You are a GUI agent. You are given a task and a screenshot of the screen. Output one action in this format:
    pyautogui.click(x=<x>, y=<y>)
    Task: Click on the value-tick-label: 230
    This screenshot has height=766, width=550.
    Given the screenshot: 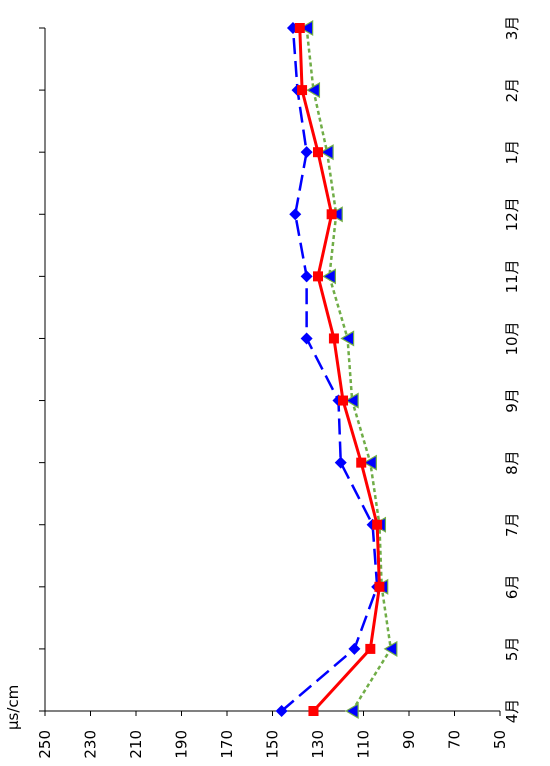 What is the action you would take?
    pyautogui.click(x=91, y=744)
    